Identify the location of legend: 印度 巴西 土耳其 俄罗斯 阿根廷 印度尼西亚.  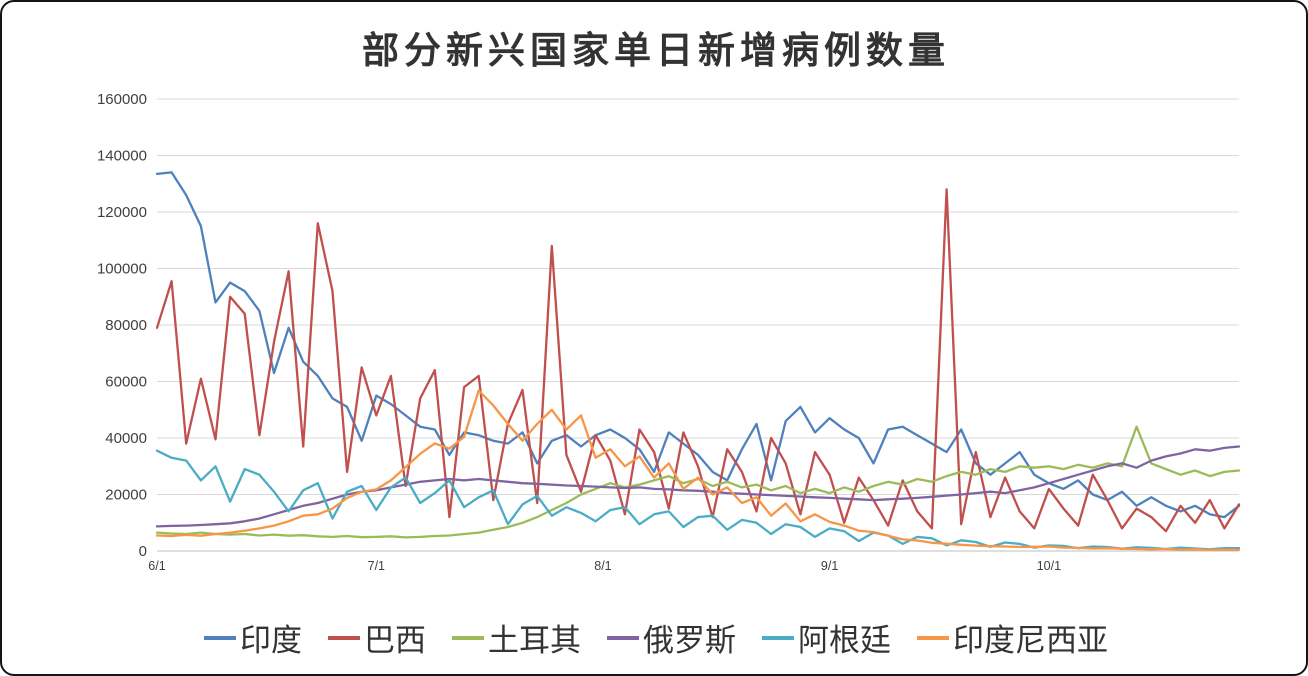
(654, 637).